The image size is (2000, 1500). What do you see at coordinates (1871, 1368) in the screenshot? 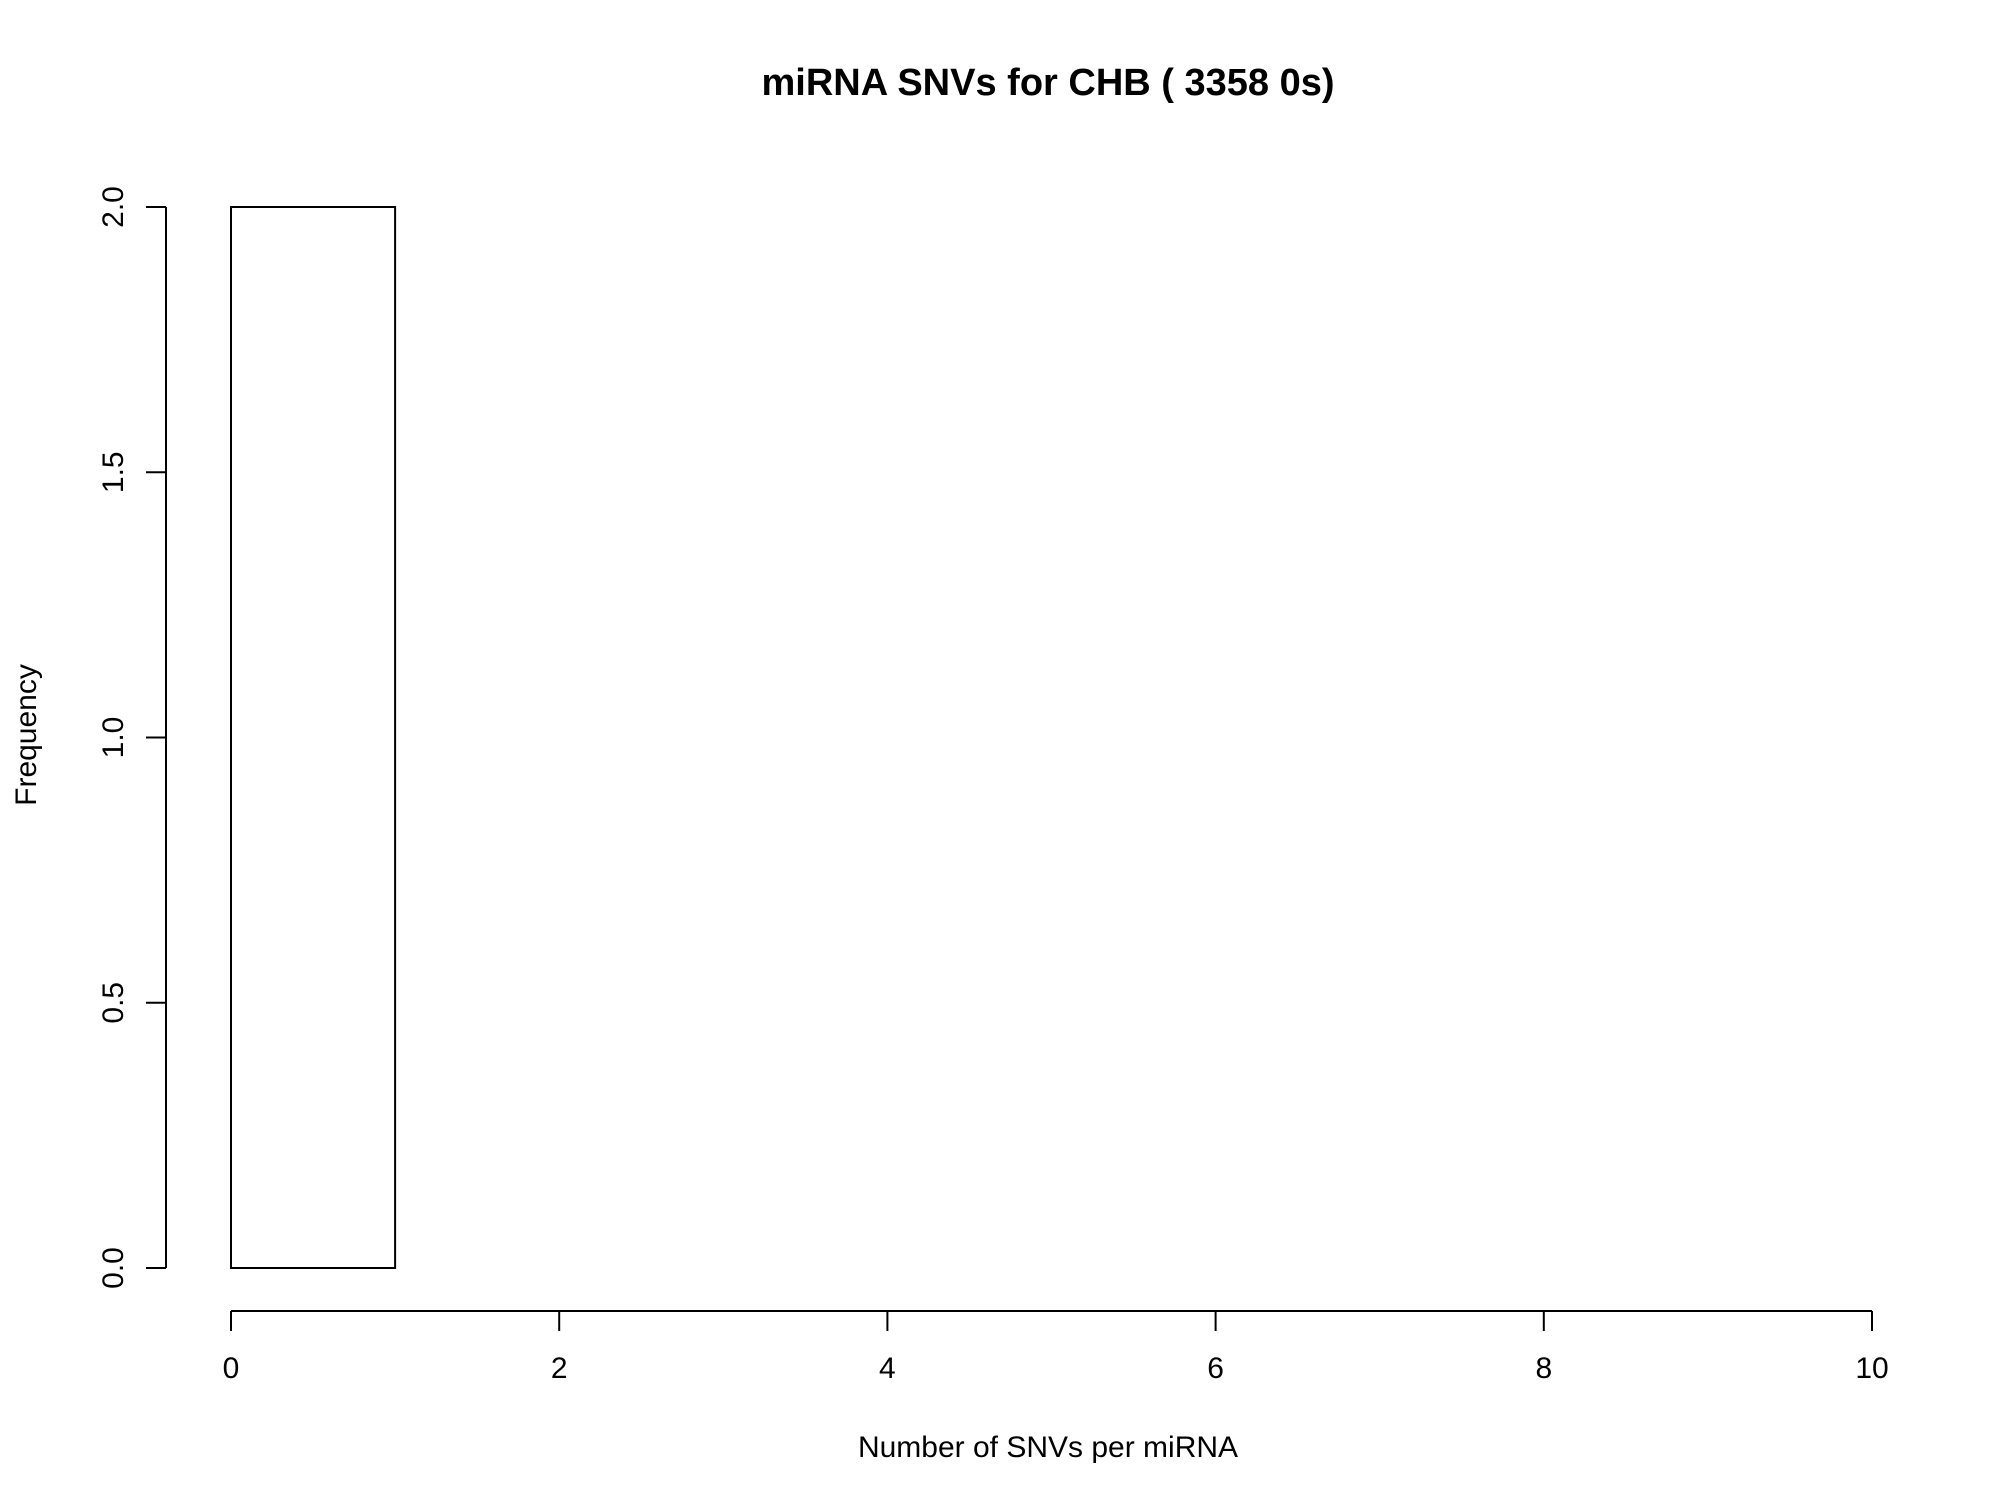
I see `x-tick-label: 10` at bounding box center [1871, 1368].